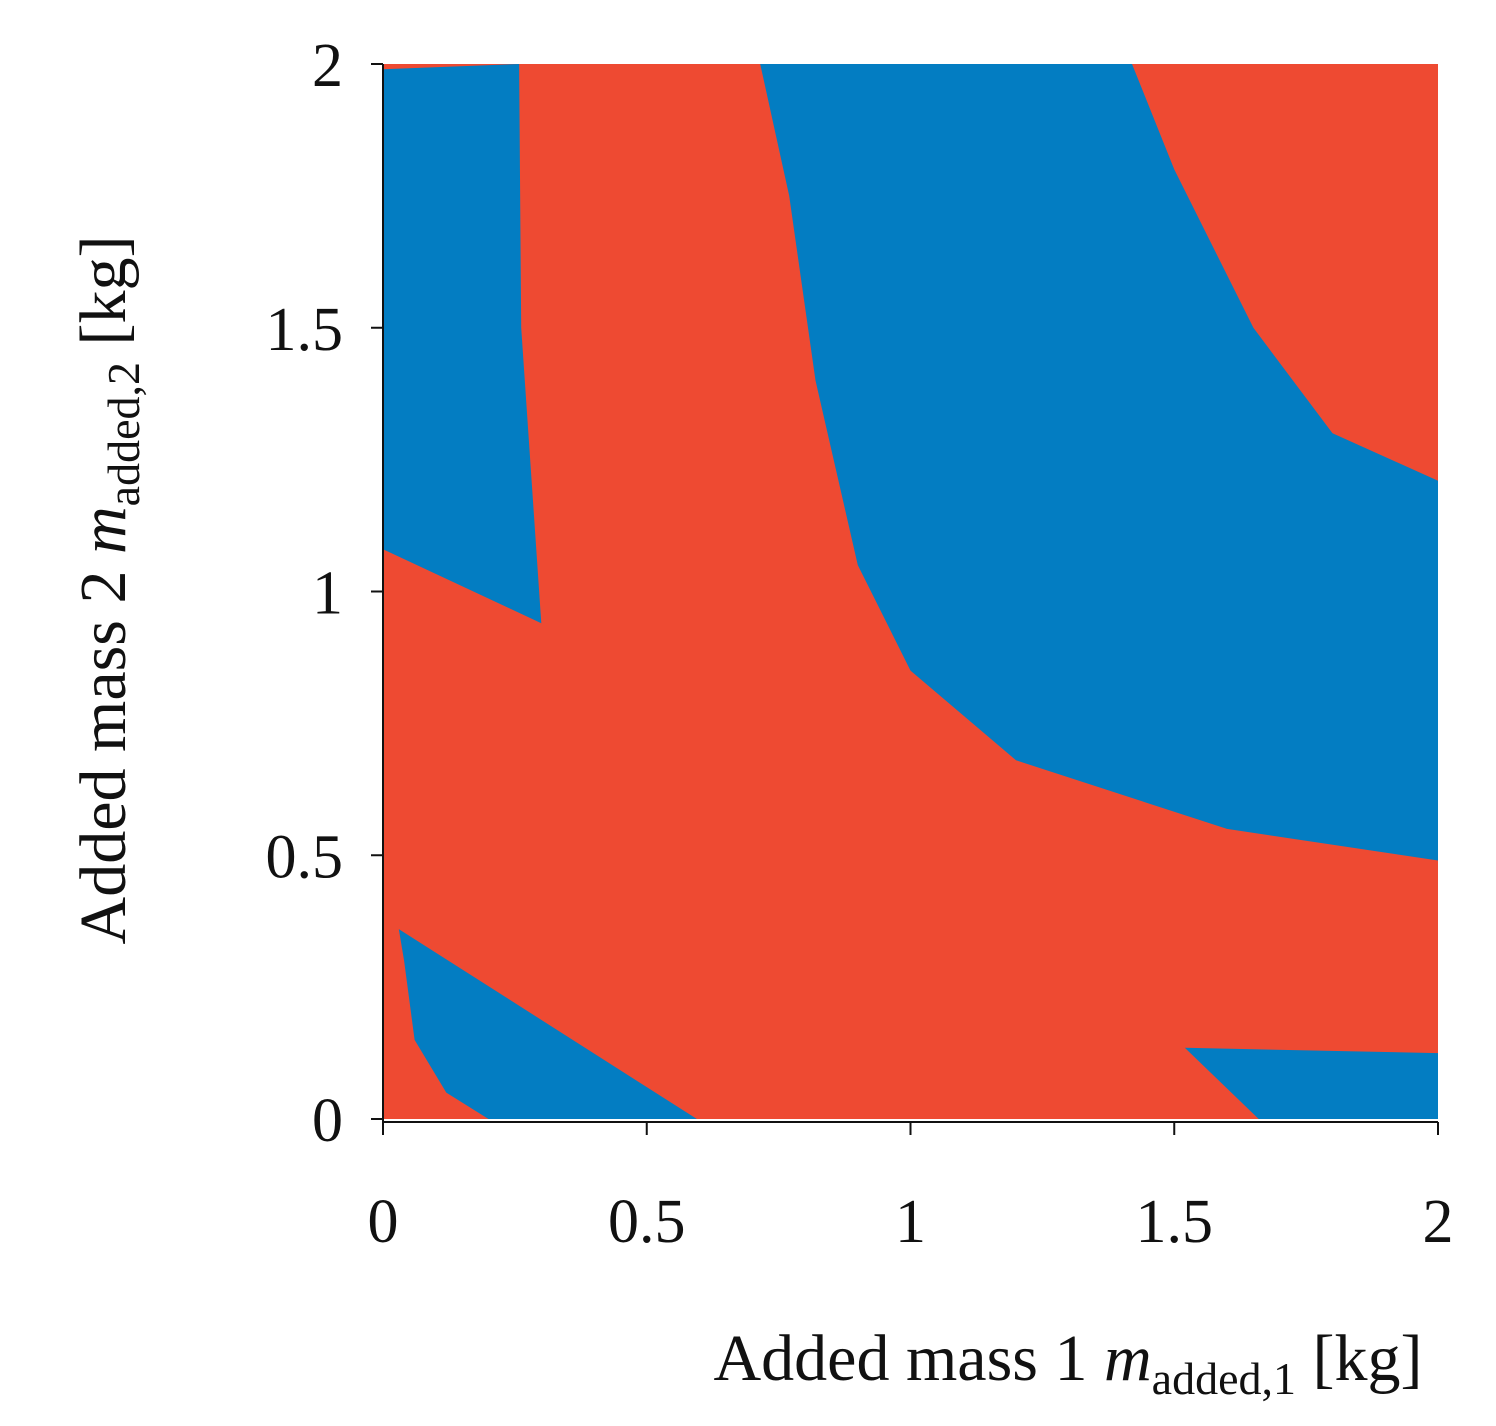 The height and width of the screenshot is (1426, 1496). What do you see at coordinates (103, 530) in the screenshot?
I see `y-axis-title-symbol: m` at bounding box center [103, 530].